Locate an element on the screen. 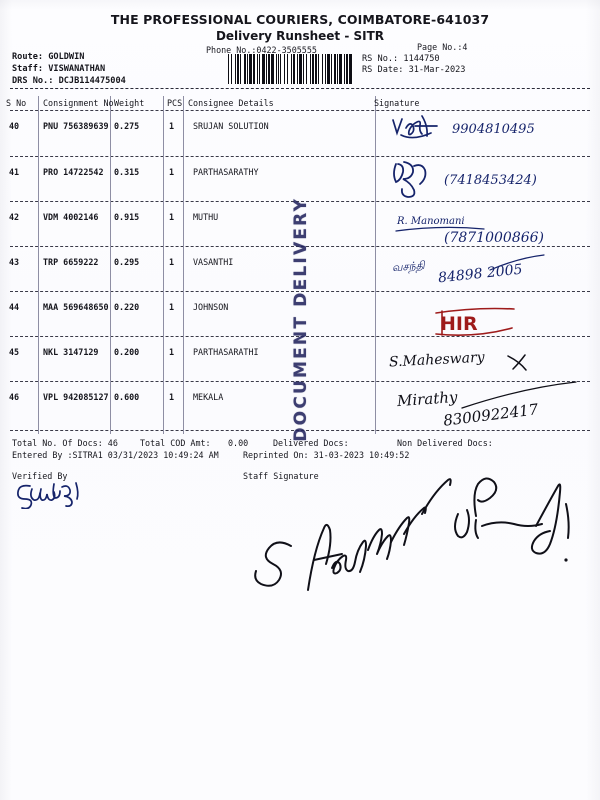 Image resolution: width=600 pixels, height=800 pixels. page-number: Page No.:4 is located at coordinates (442, 47).